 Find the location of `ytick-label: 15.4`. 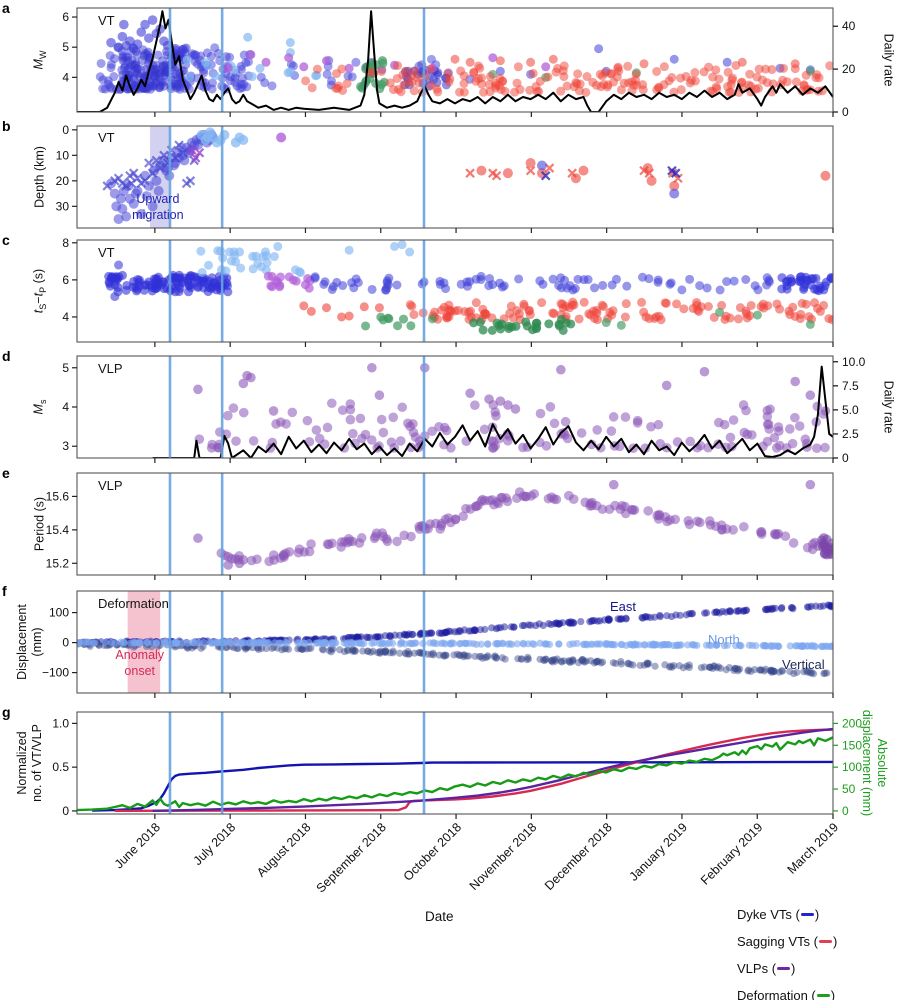

ytick-label: 15.4 is located at coordinates (58, 530).